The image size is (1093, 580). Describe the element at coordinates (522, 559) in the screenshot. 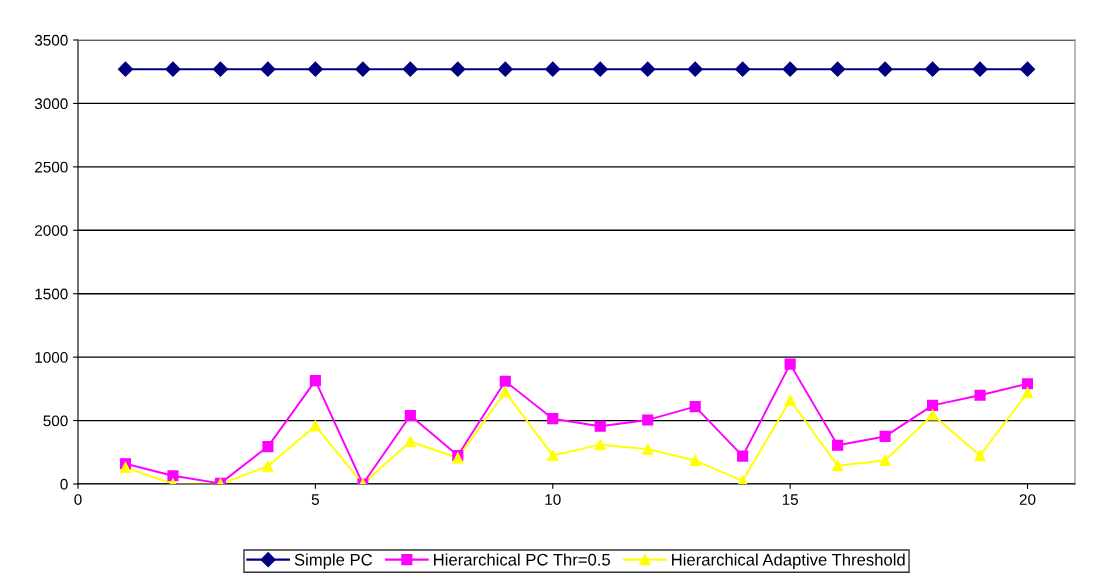

I see `legend-label: Hierarchical PC Thr=0.5` at that location.